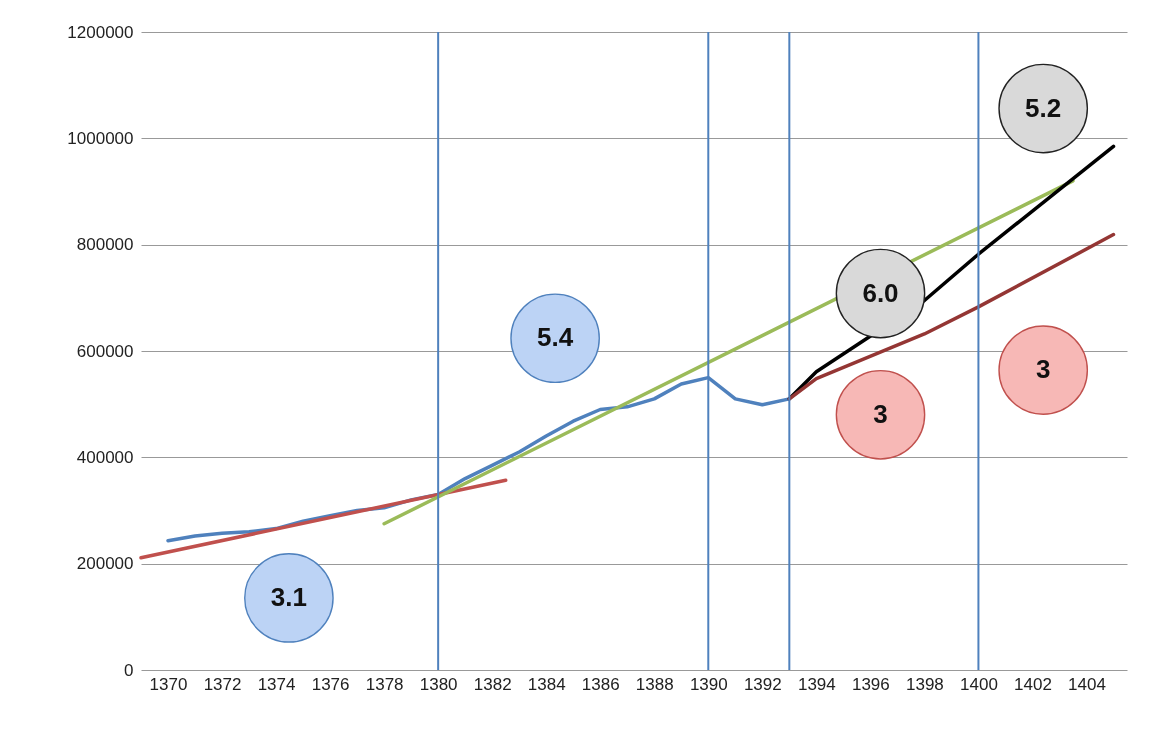 The height and width of the screenshot is (755, 1152). Describe the element at coordinates (1043, 107) in the screenshot. I see `annotation: 5.2` at that location.